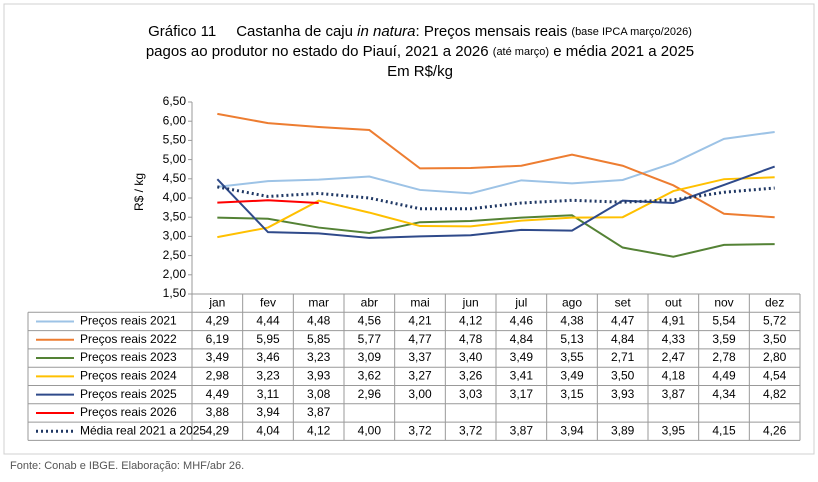 Image resolution: width=818 pixels, height=482 pixels. I want to click on table-value: 2,98, so click(218, 376).